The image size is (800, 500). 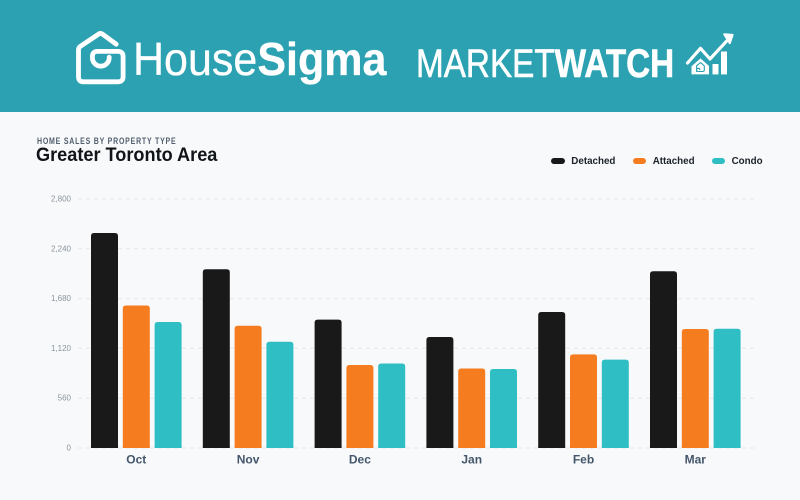 I want to click on svg-text: 2,800, so click(x=61, y=199).